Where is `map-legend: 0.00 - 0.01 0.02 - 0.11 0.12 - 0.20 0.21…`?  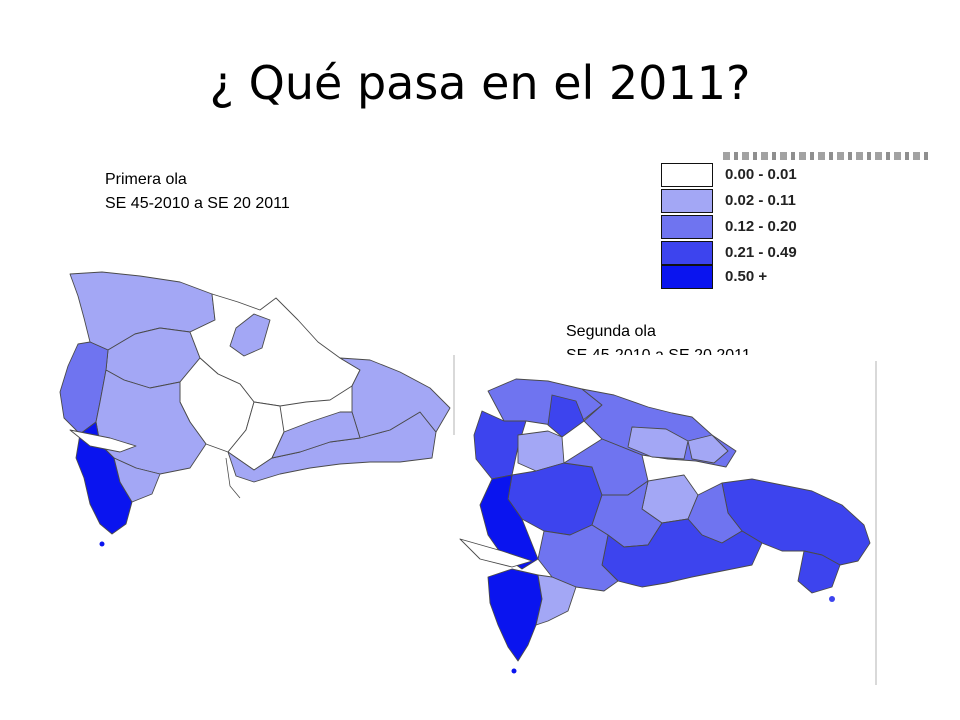 map-legend: 0.00 - 0.01 0.02 - 0.11 0.12 - 0.20 0.21… is located at coordinates (791, 221).